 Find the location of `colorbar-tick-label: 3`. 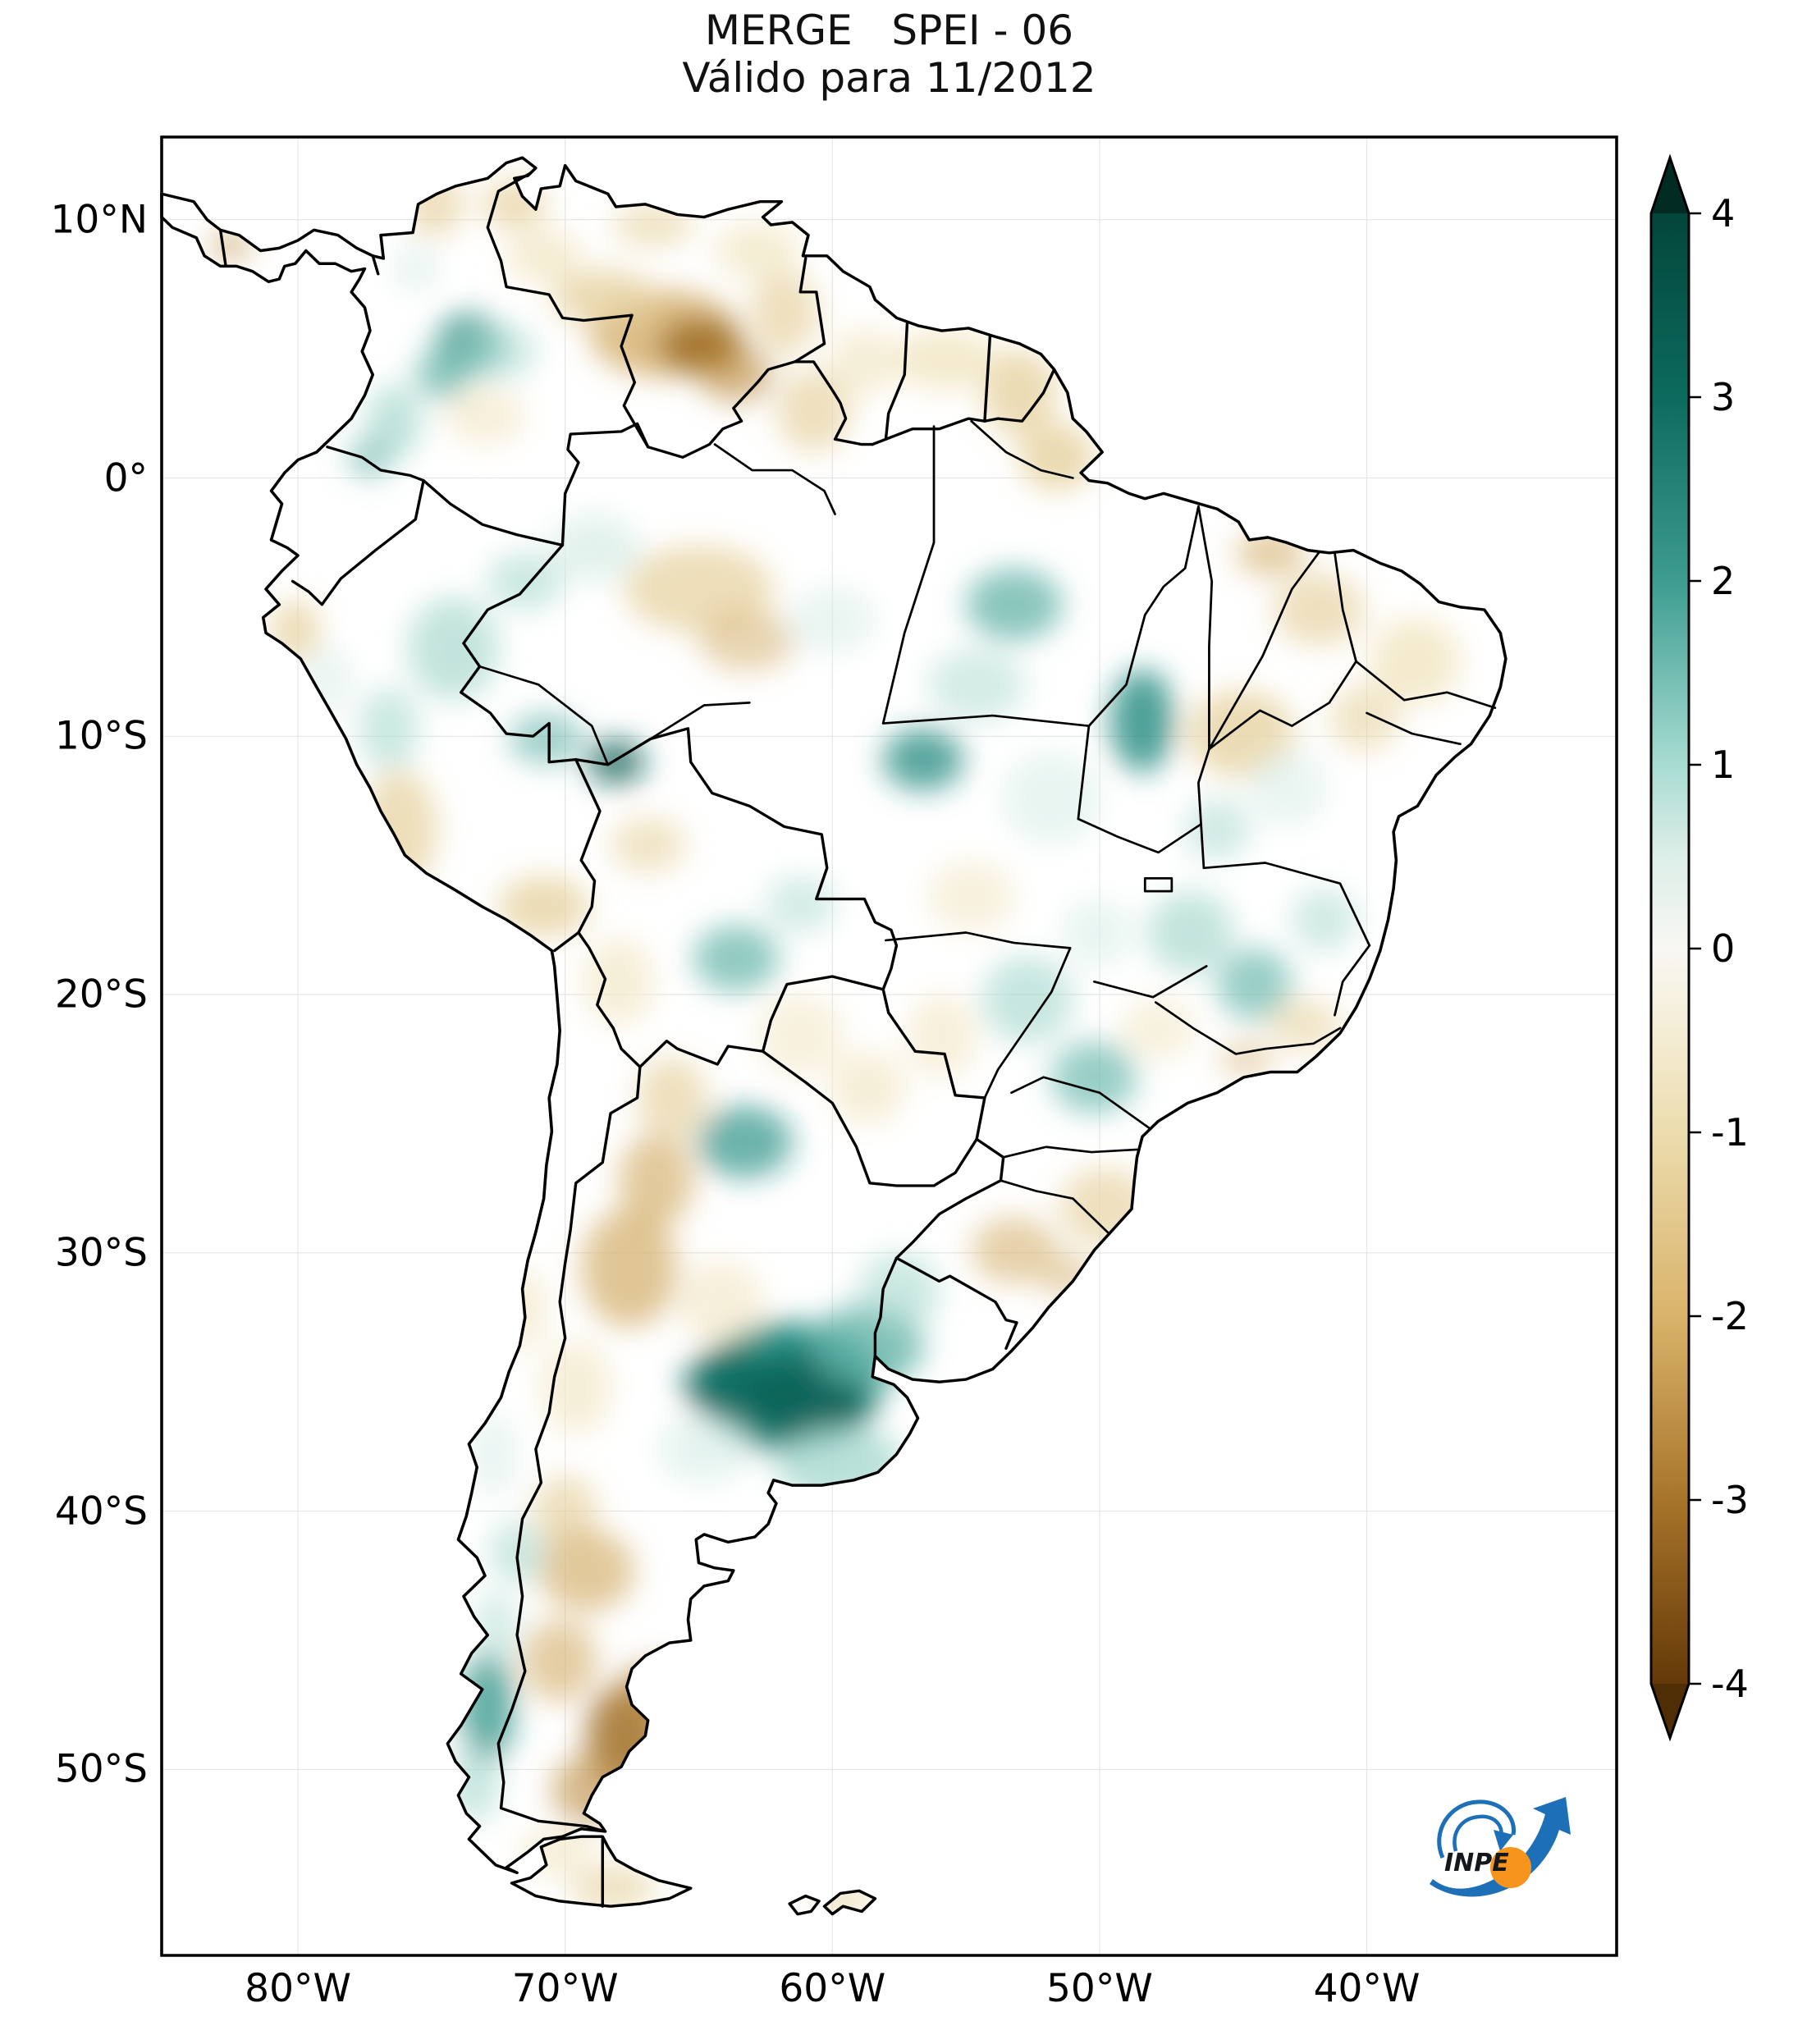

colorbar-tick-label: 3 is located at coordinates (1723, 397).